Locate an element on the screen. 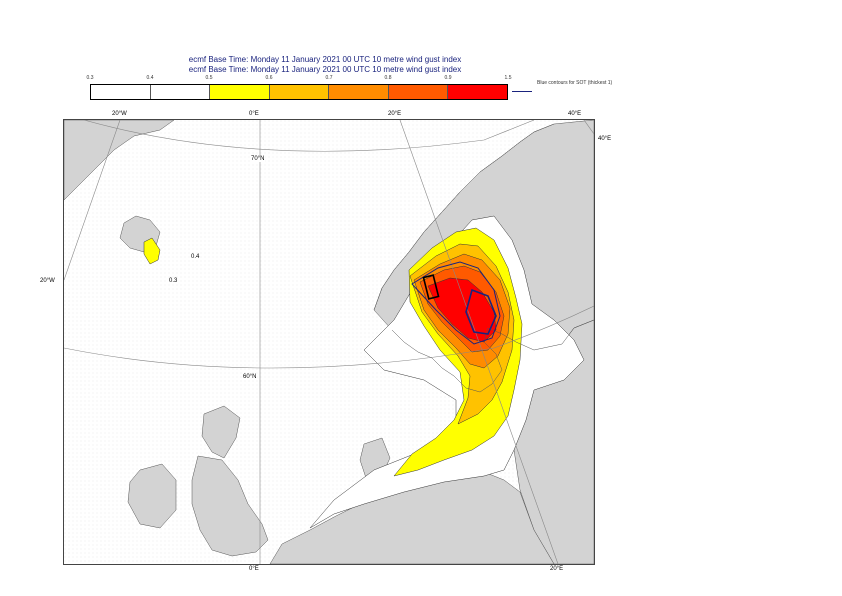 This screenshot has height=596, width=842. meridian-40e is located at coordinates (588, 127).